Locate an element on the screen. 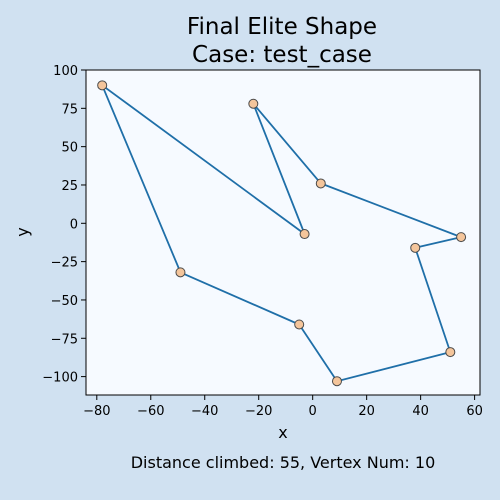  x-tick-label: −60 is located at coordinates (150, 411).